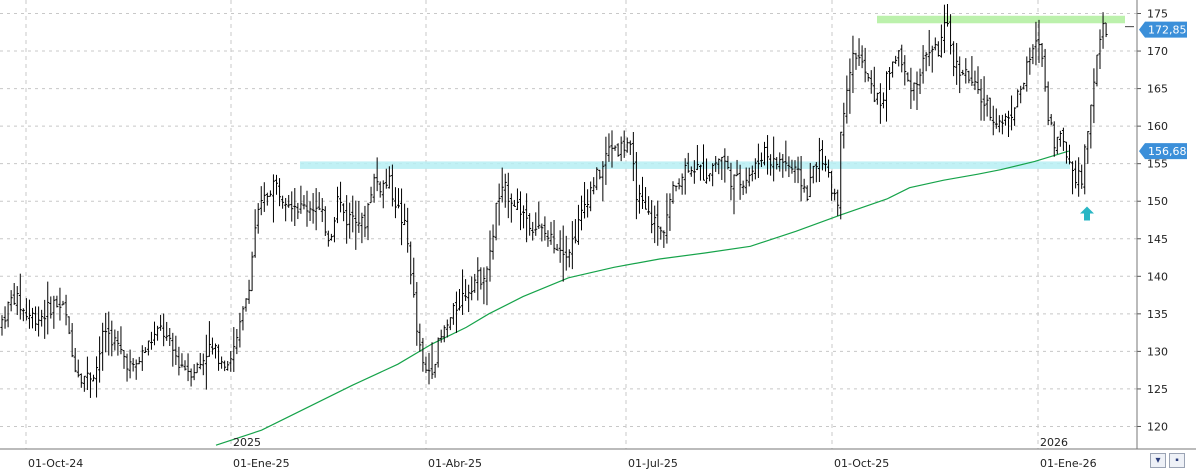 Image resolution: width=1196 pixels, height=472 pixels. What do you see at coordinates (1068, 463) in the screenshot?
I see `date-label: 01-Ene-26` at bounding box center [1068, 463].